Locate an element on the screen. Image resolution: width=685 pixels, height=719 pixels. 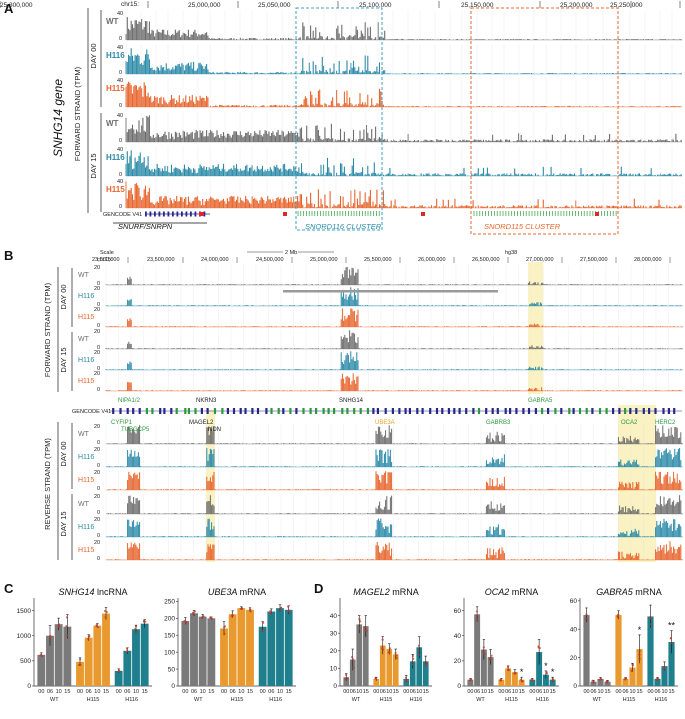
snhg14-gene-title: SNHG14 gene is located at coordinates (58, 118).